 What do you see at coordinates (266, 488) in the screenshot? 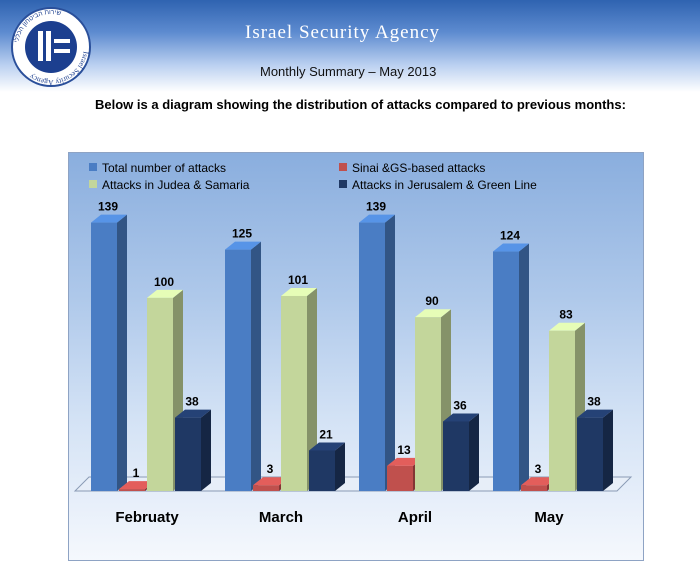
I see `bar-march-sinai-gs-based-attacks` at bounding box center [266, 488].